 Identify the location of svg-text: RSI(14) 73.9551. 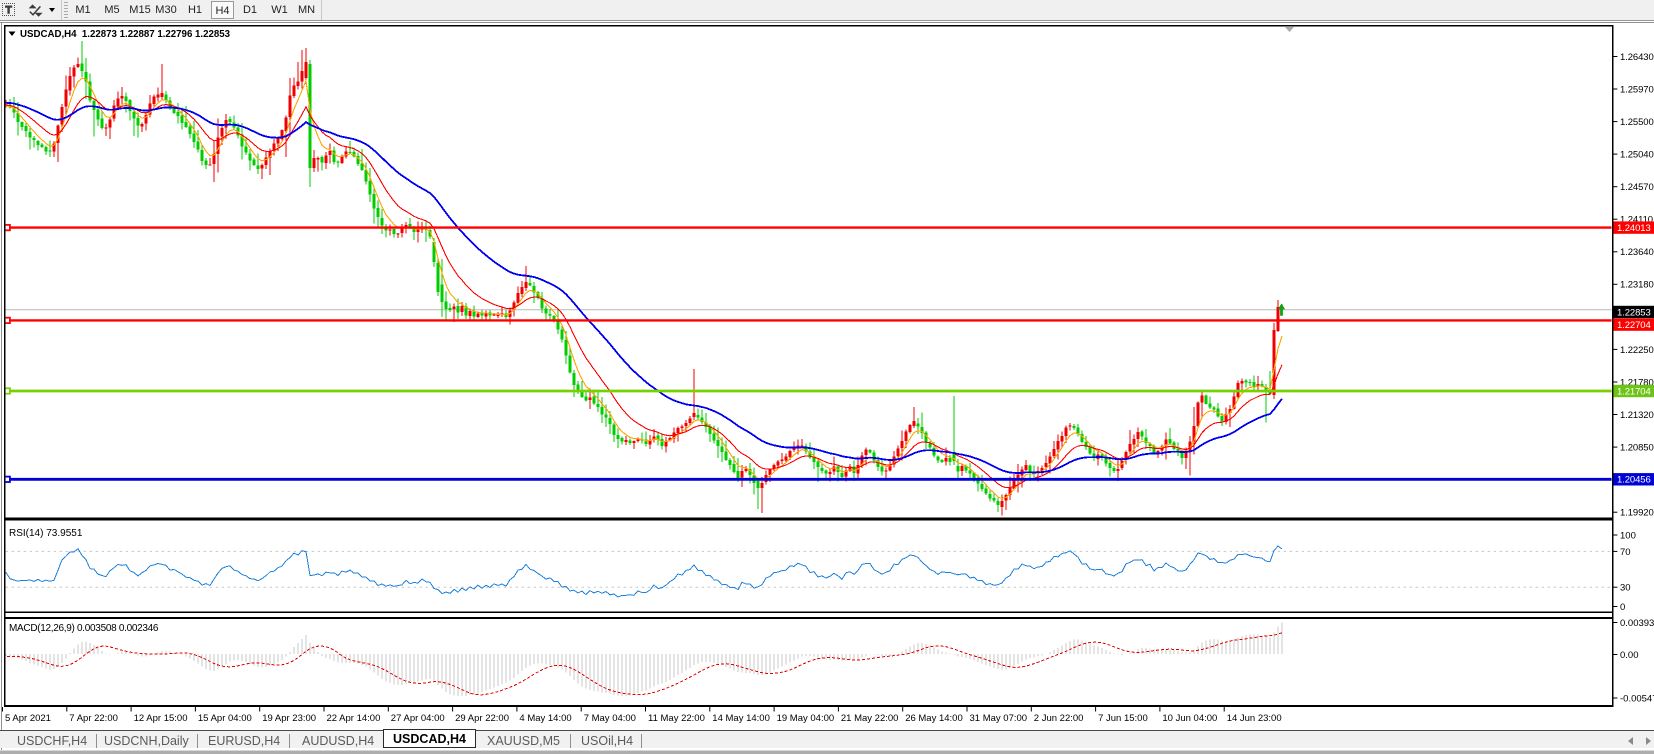
(46, 533).